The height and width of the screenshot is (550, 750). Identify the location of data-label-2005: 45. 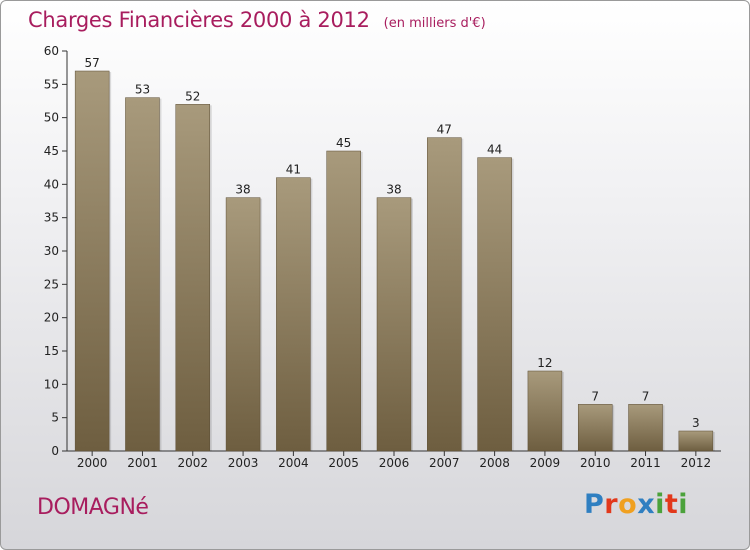
(343, 143).